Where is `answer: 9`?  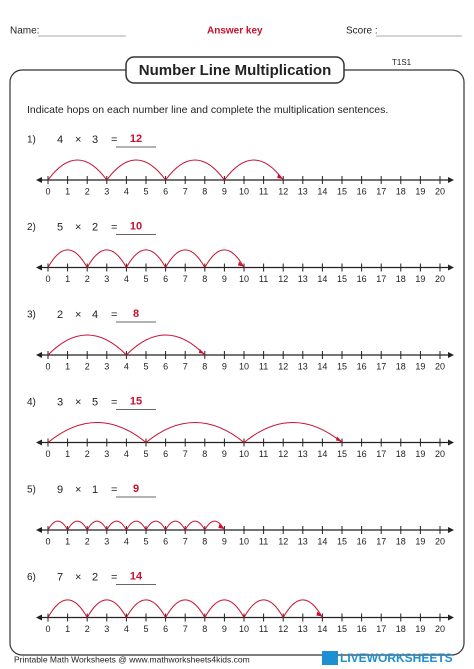 answer: 9 is located at coordinates (136, 489).